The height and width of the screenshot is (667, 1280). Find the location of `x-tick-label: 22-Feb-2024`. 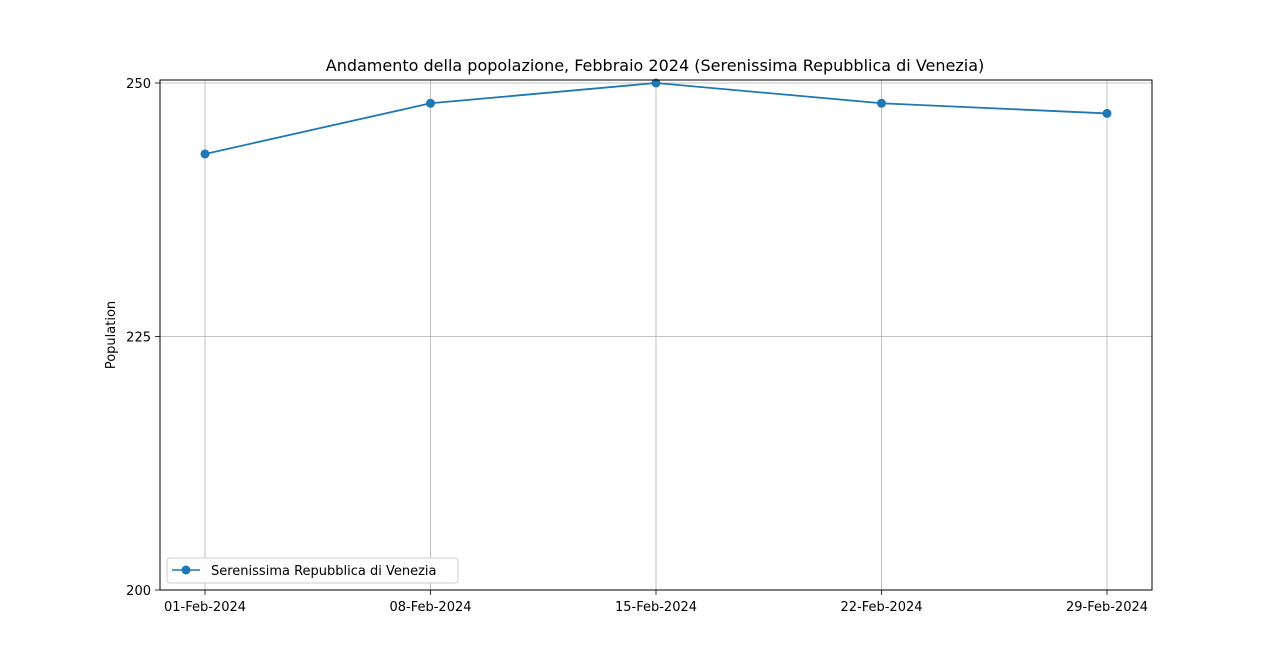

x-tick-label: 22-Feb-2024 is located at coordinates (881, 607).